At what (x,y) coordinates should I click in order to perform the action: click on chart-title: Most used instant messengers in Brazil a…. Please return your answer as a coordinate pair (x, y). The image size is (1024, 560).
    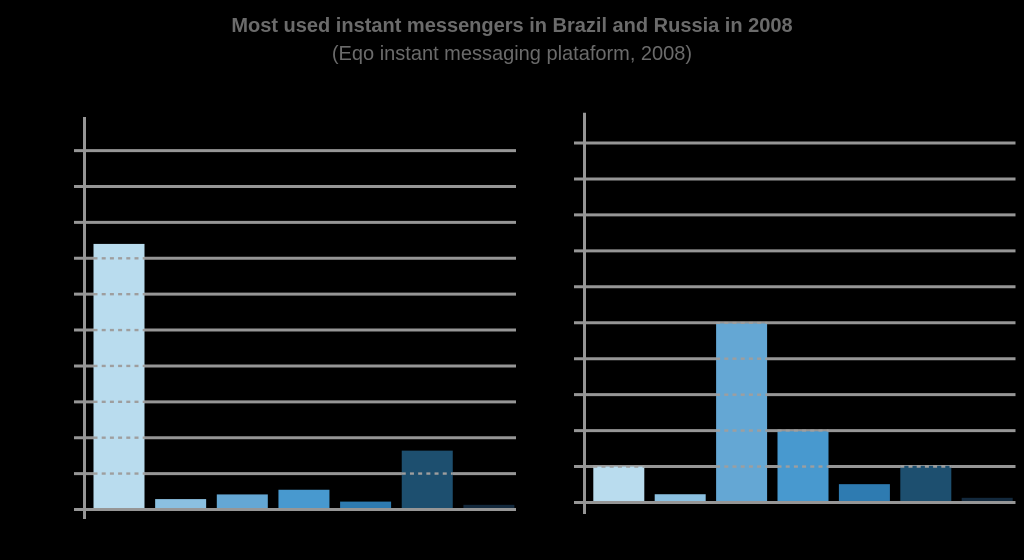
    Looking at the image, I should click on (512, 26).